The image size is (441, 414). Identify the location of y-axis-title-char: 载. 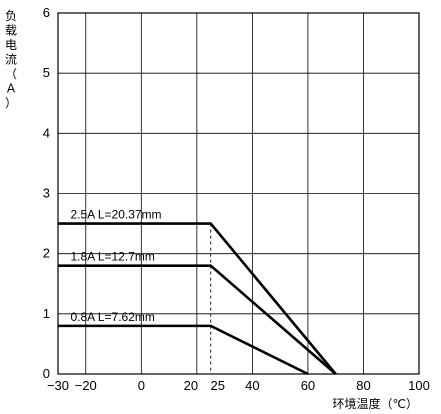
(11, 31).